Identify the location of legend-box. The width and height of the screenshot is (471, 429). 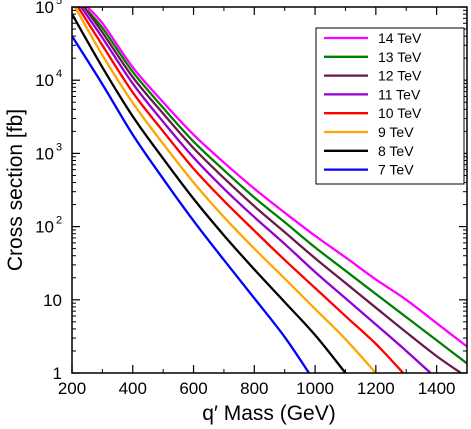
(390, 106).